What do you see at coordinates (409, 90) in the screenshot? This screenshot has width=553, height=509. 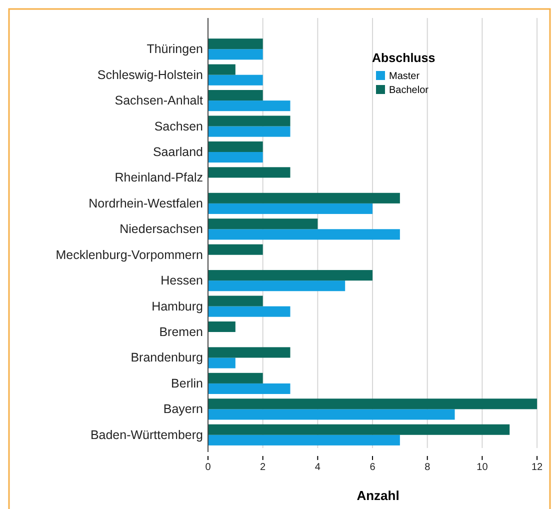 I see `legend-label: Bachelor` at bounding box center [409, 90].